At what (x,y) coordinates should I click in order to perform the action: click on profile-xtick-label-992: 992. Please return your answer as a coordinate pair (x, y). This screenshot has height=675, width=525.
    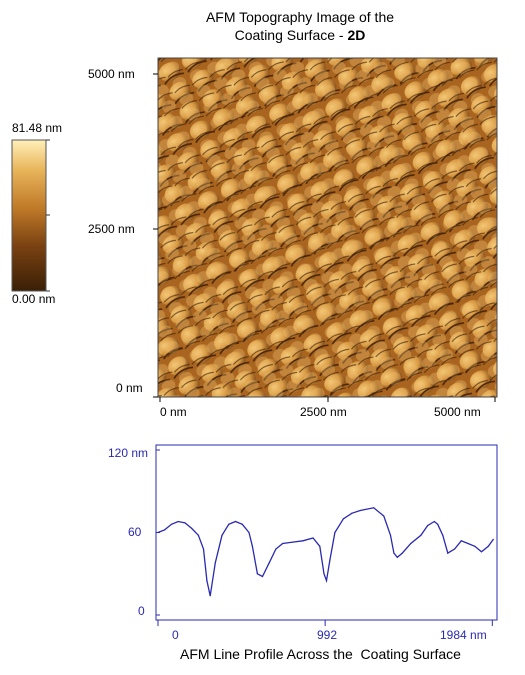
    Looking at the image, I should click on (327, 635).